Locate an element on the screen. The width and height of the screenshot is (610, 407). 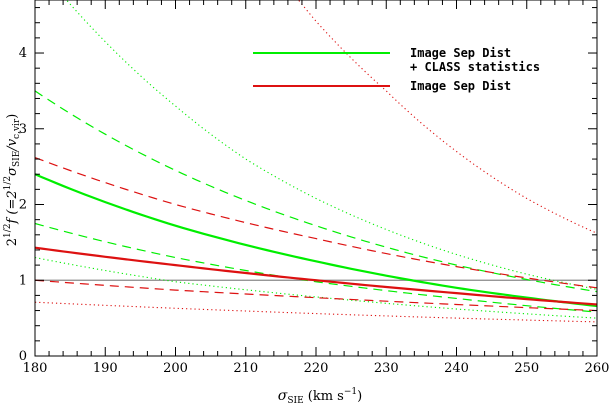
x-tick-label: 210 is located at coordinates (245, 368).